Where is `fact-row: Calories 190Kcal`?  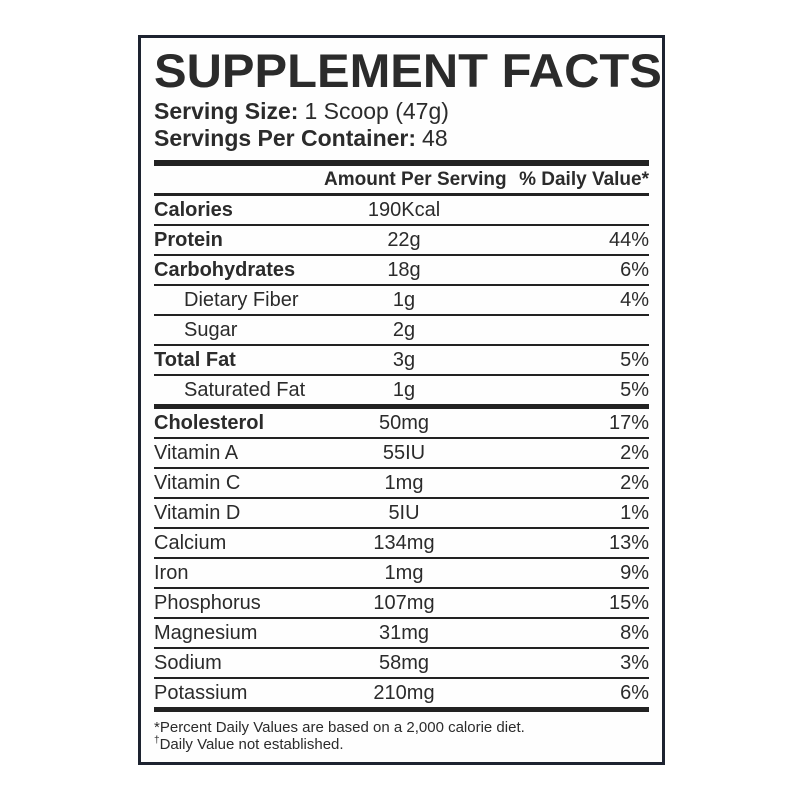 fact-row: Calories 190Kcal is located at coordinates (401, 211).